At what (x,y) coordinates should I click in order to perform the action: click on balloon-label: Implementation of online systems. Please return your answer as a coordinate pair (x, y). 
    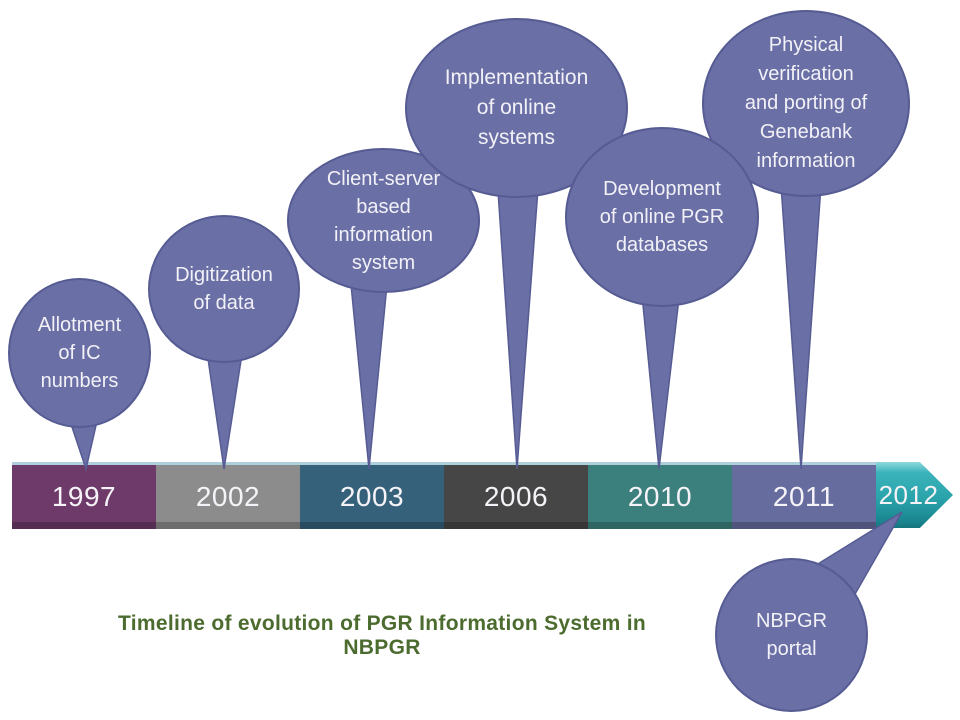
    Looking at the image, I should click on (516, 107).